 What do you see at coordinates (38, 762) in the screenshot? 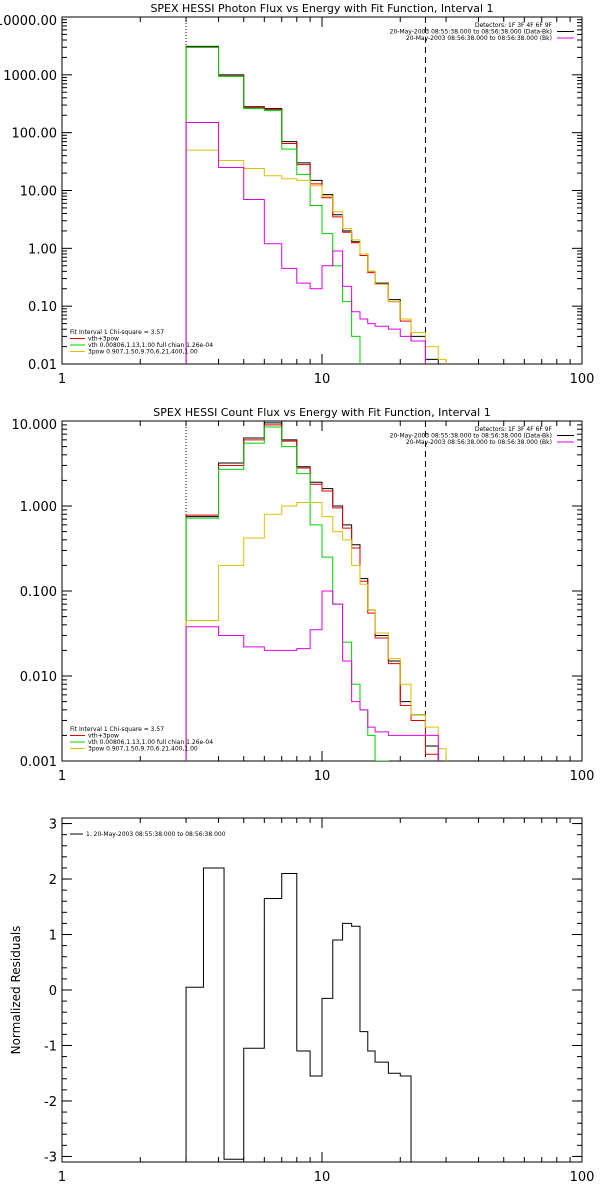
I see `y-tick-label: 0.001` at bounding box center [38, 762].